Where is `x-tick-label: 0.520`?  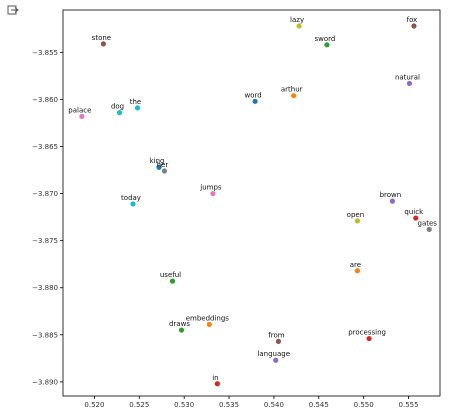
x-tick-label: 0.520 is located at coordinates (94, 405).